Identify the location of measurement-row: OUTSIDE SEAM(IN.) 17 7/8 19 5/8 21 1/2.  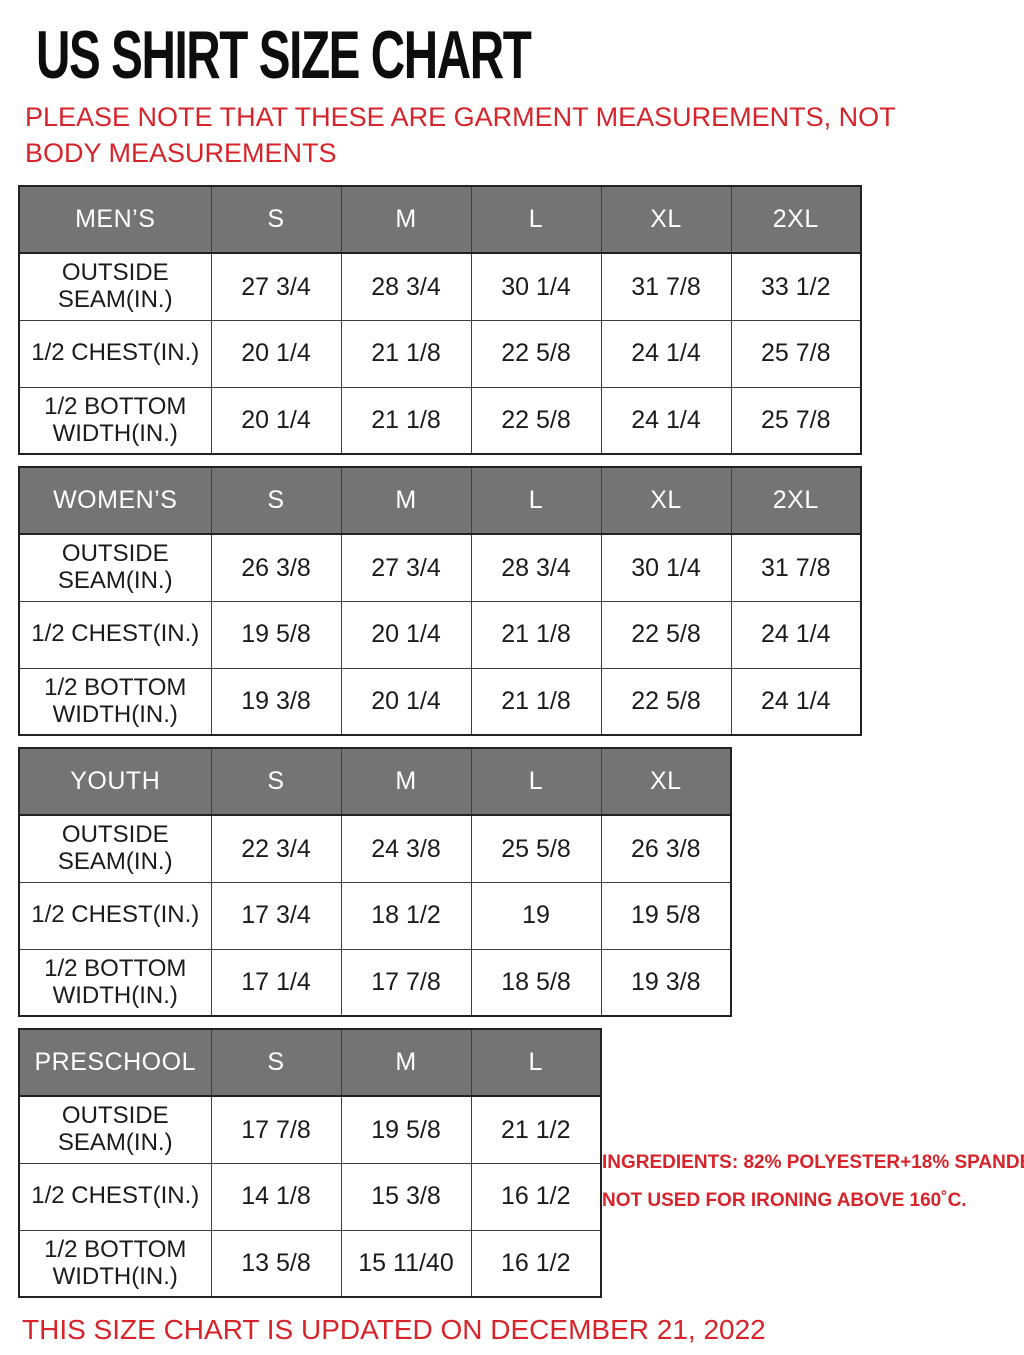
(310, 1129).